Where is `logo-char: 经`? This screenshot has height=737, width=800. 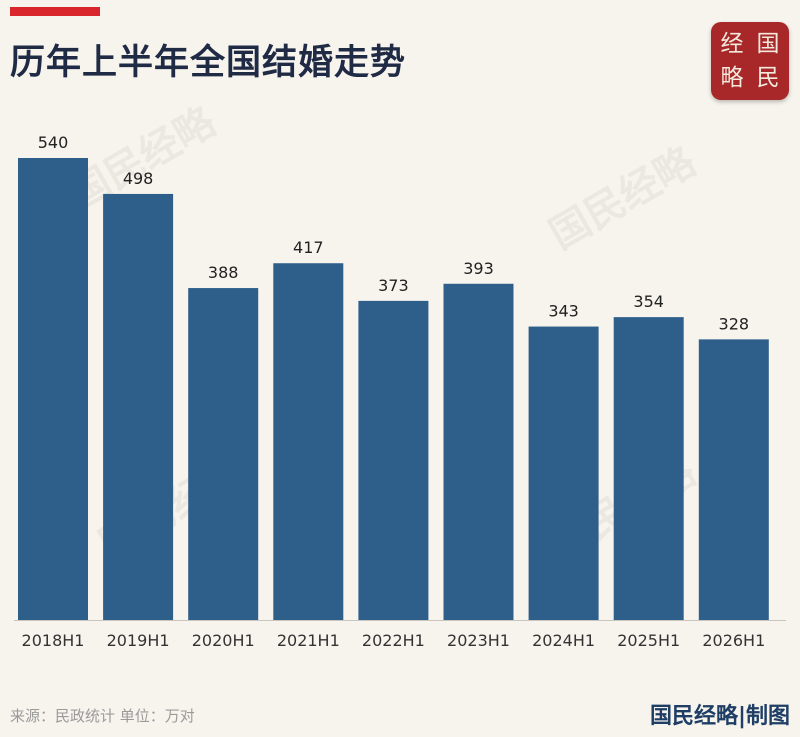 logo-char: 经 is located at coordinates (732, 44).